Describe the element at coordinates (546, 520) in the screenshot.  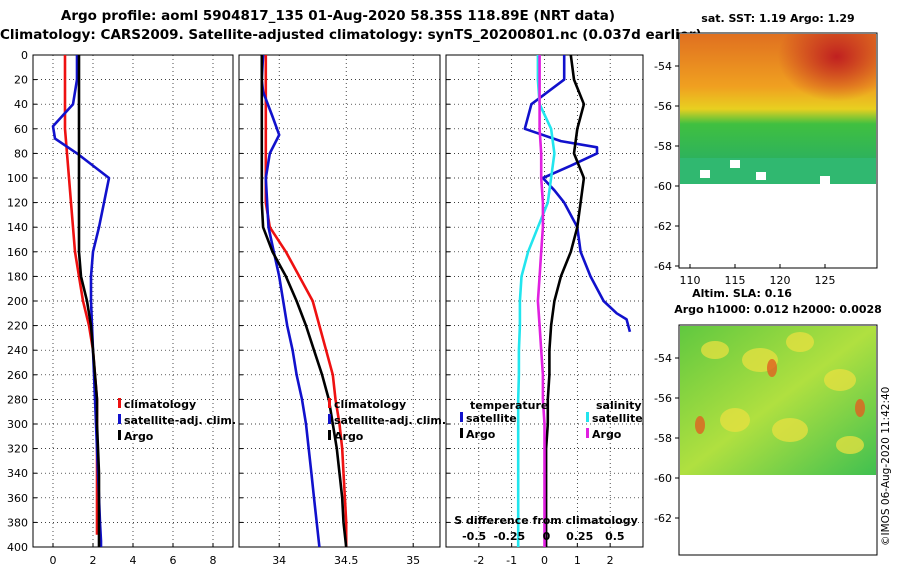
I see `secondary-axis-label: S difference from climatology` at that location.